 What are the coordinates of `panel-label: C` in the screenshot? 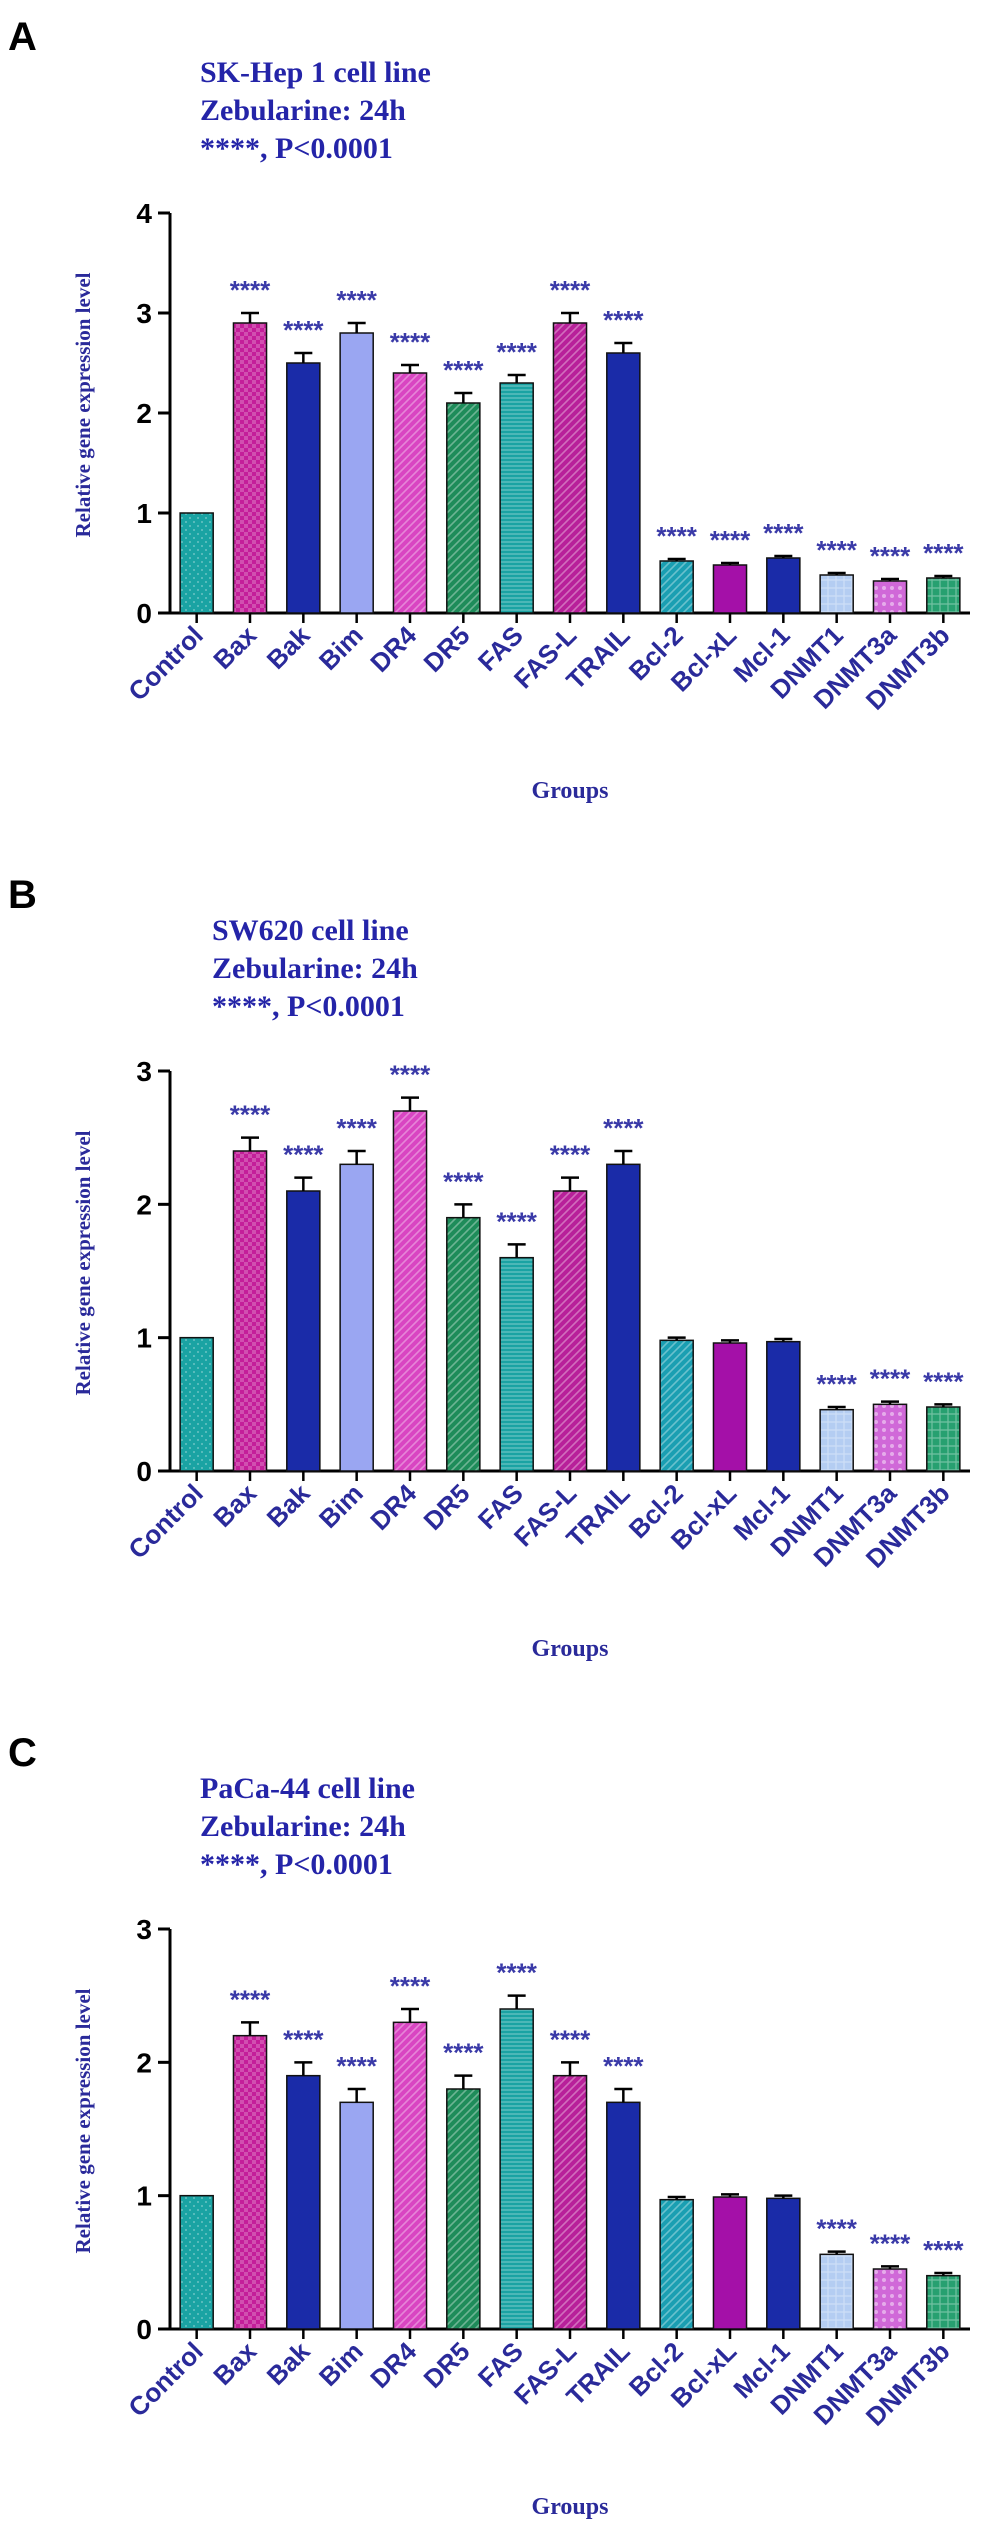 It's located at (22, 1753).